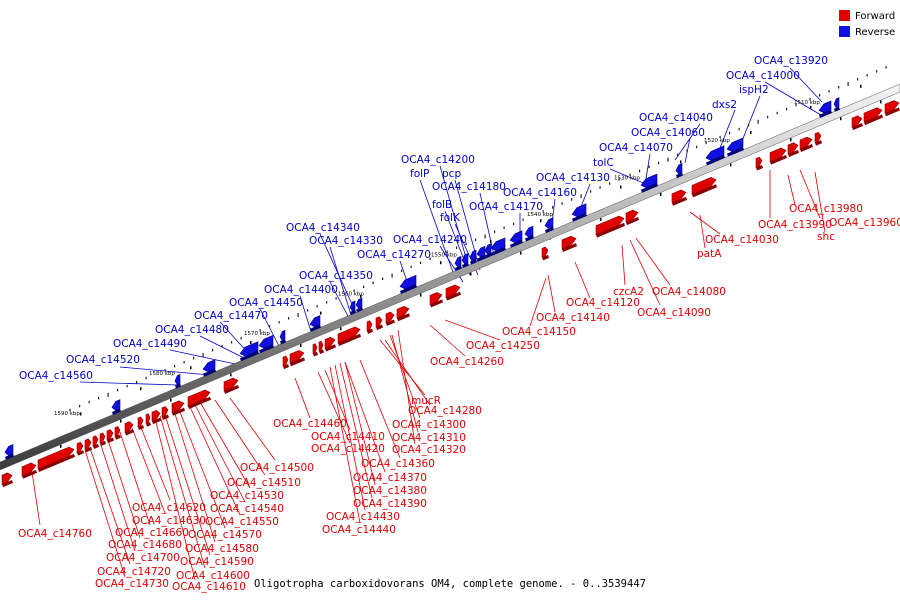 The image size is (900, 600). Describe the element at coordinates (134, 572) in the screenshot. I see `gene-label-OCA4_c14720: OCA4_c14720` at that location.